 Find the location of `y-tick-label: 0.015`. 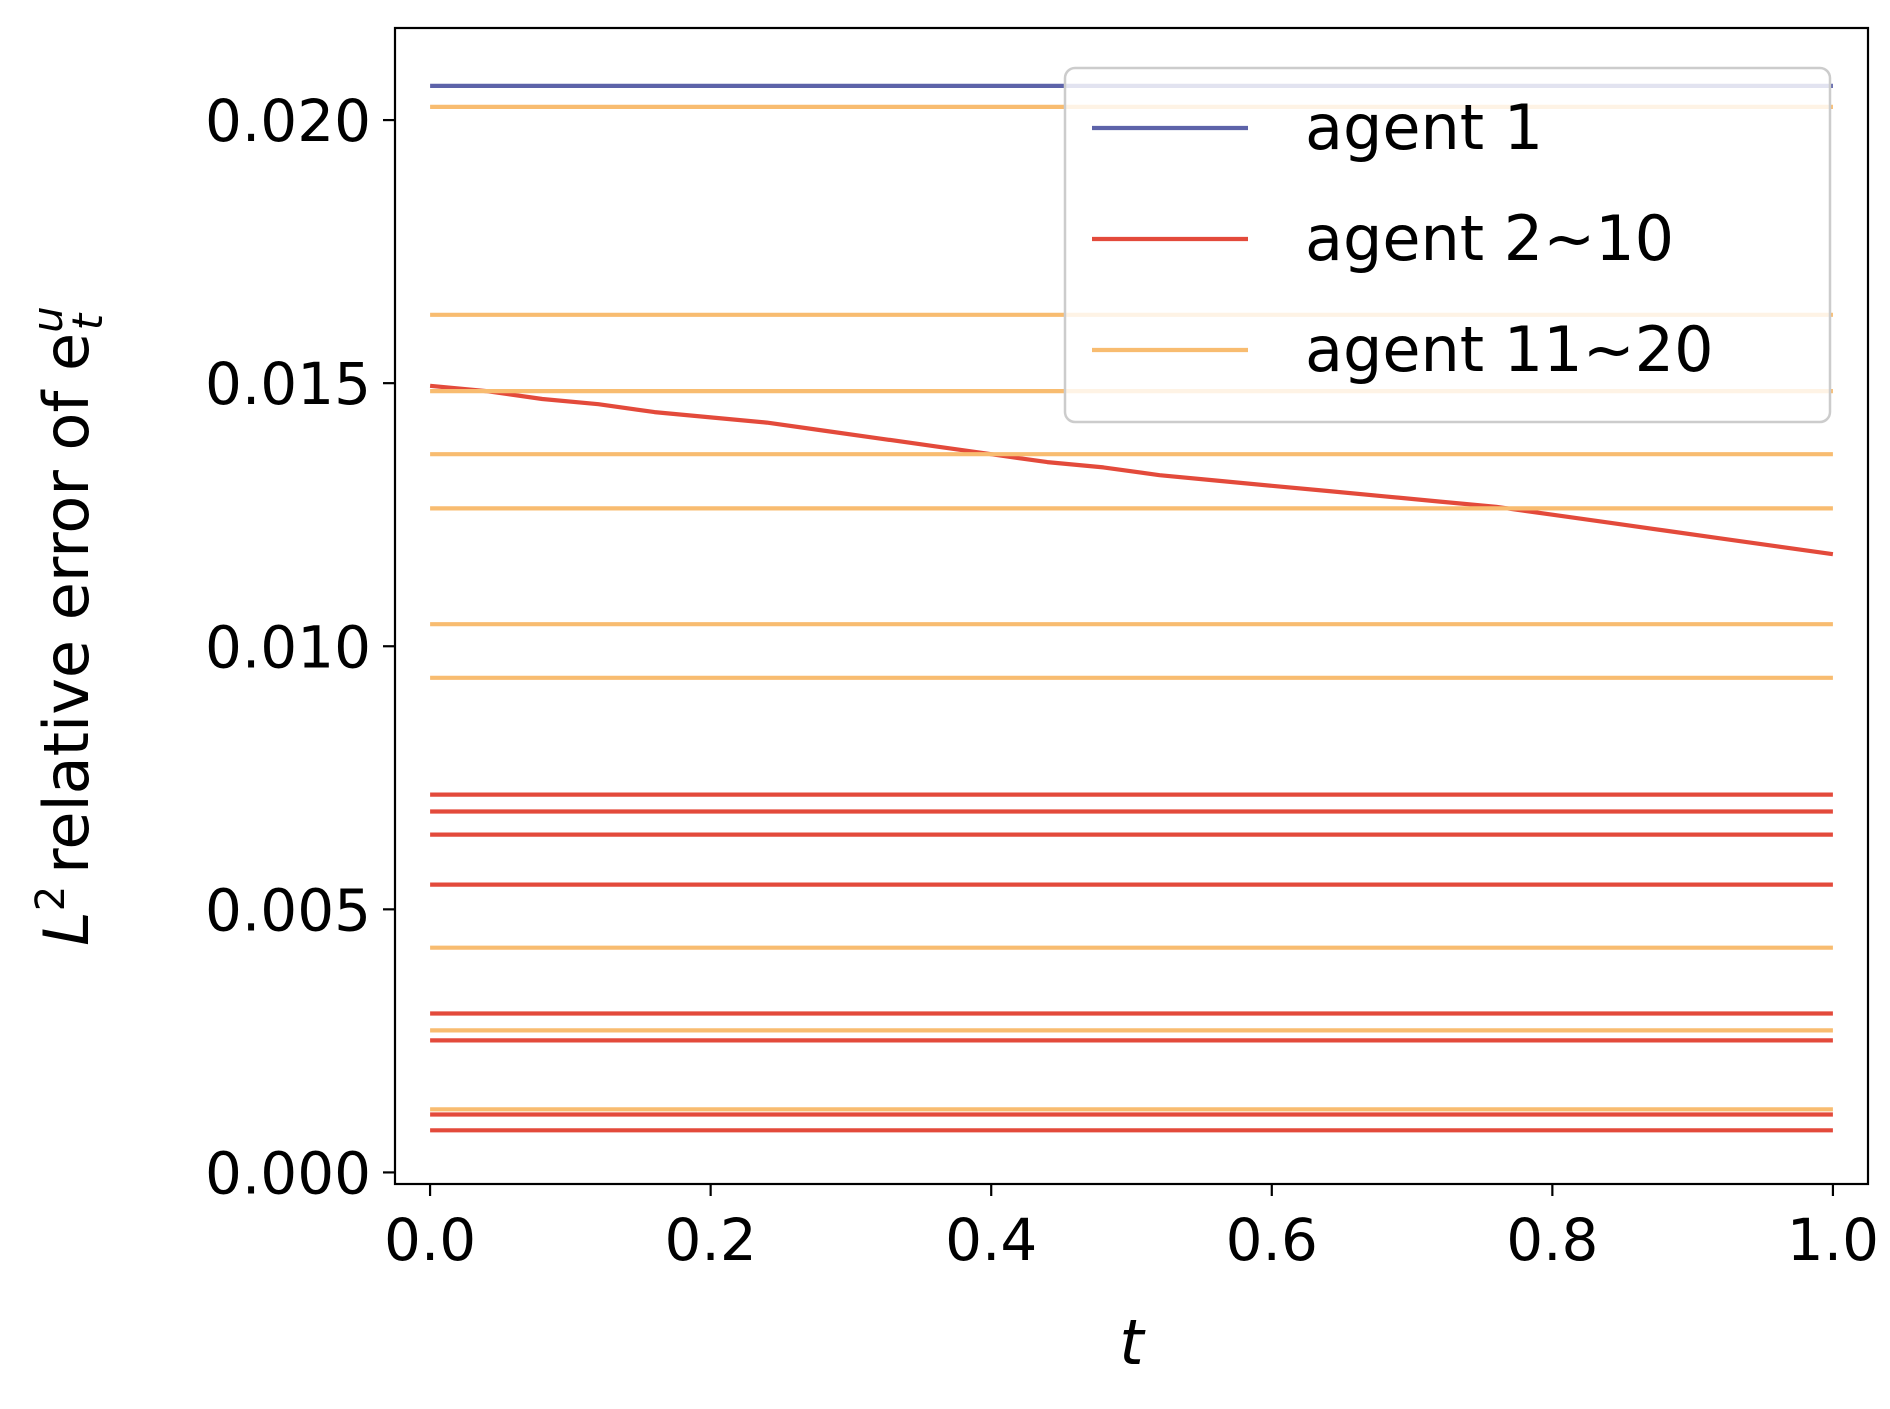

y-tick-label: 0.015 is located at coordinates (288, 384).